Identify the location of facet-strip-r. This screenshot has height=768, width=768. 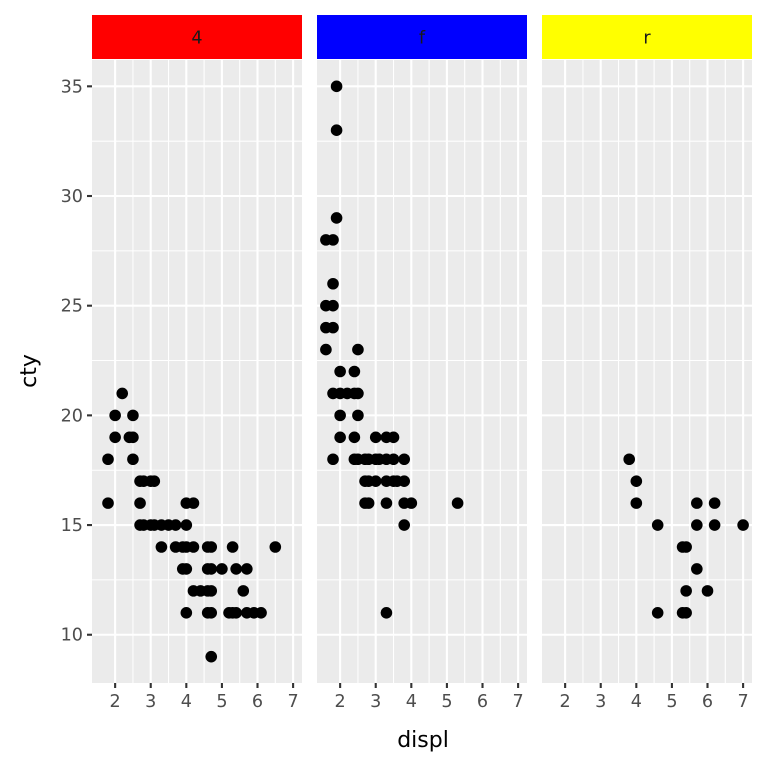
(647, 37).